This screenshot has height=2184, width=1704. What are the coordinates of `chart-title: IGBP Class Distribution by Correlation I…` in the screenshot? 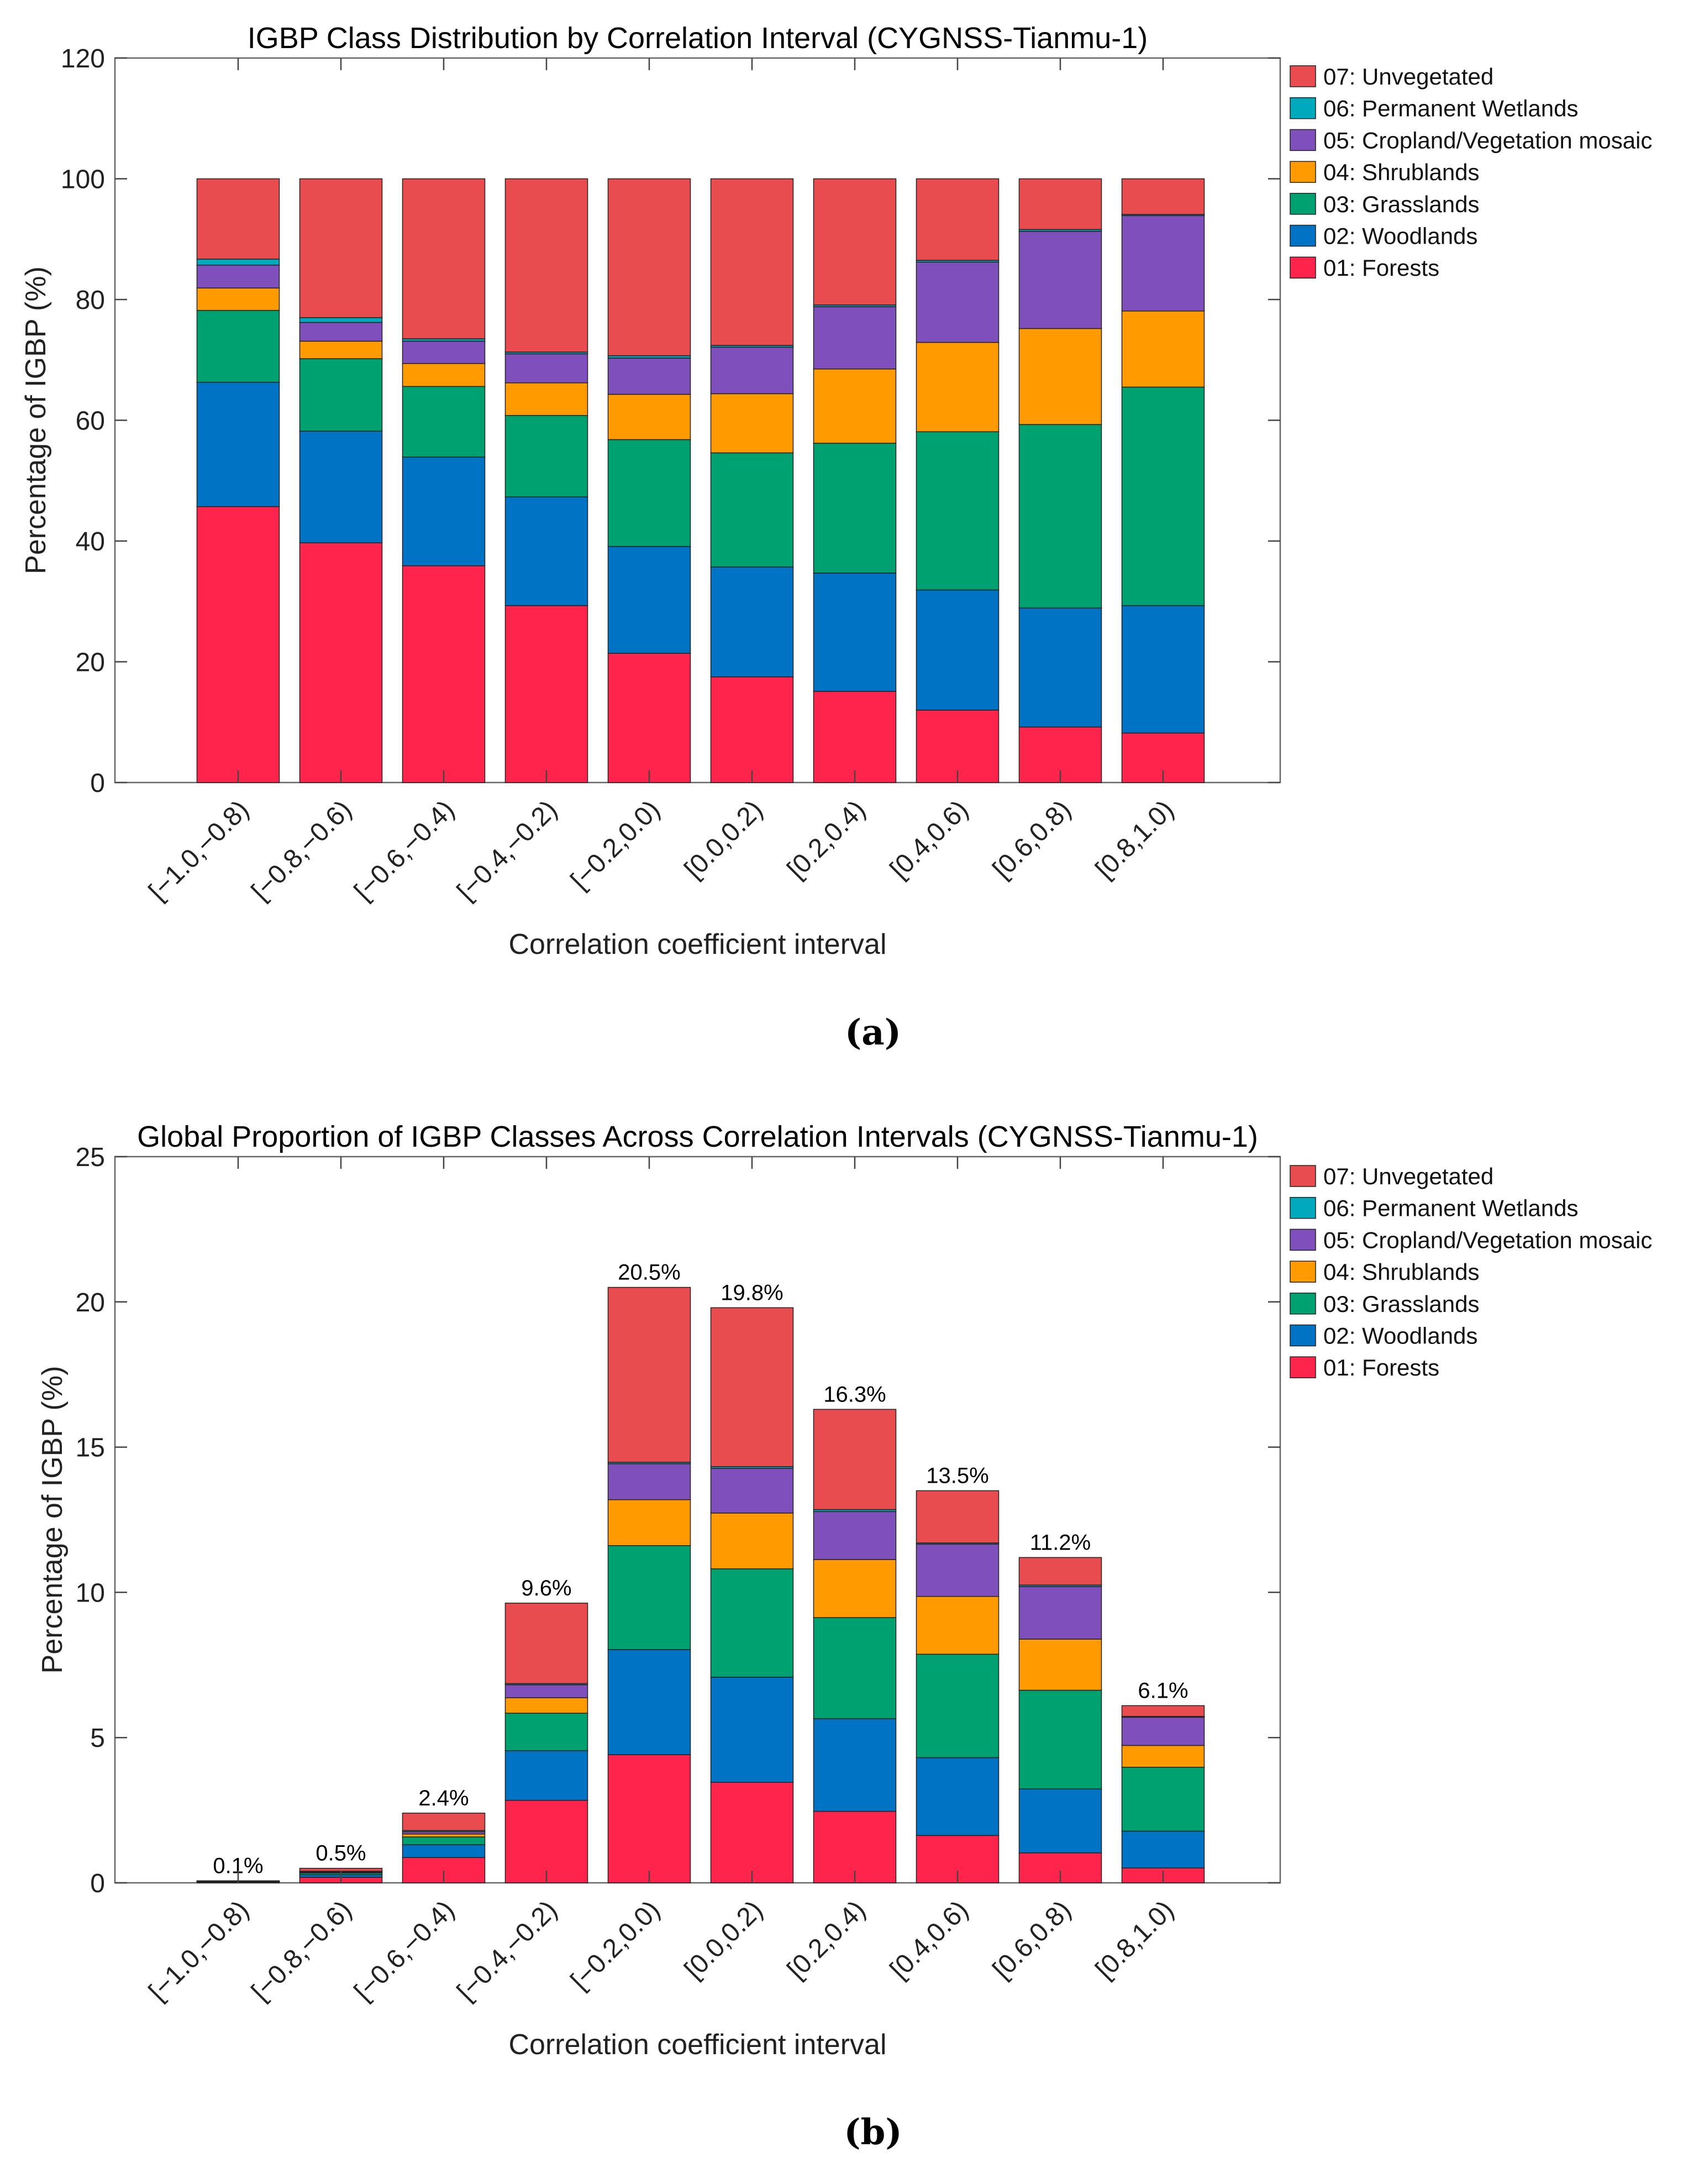 It's located at (698, 39).